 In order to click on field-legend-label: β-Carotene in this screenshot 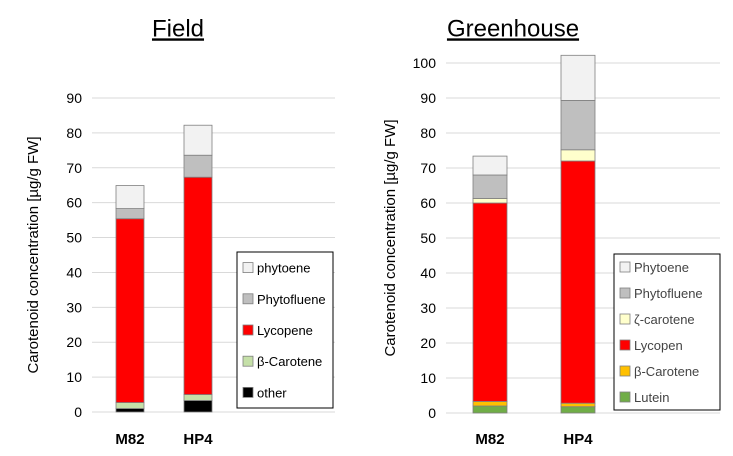, I will do `click(289, 361)`.